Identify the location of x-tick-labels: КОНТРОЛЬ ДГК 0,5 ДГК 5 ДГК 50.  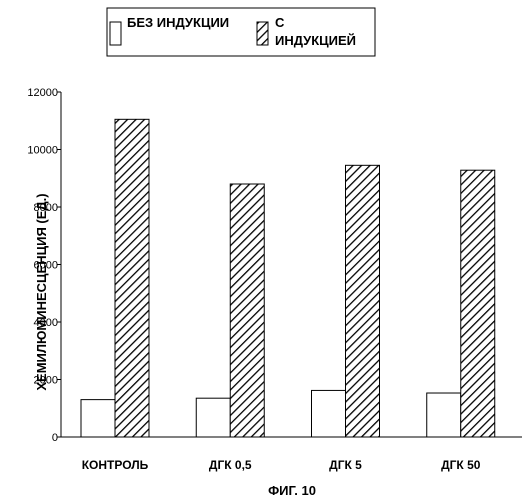
(281, 465).